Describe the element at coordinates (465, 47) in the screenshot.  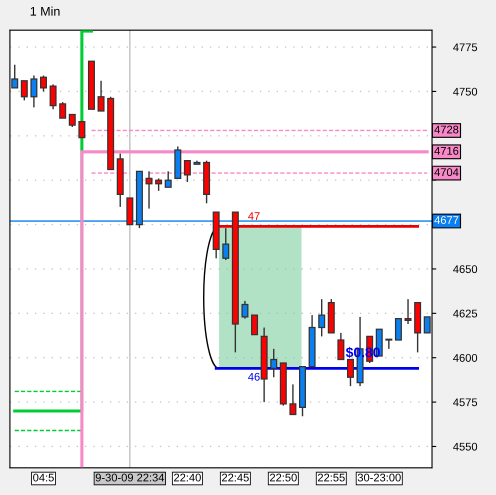
I see `y-tick-label: 4775` at that location.